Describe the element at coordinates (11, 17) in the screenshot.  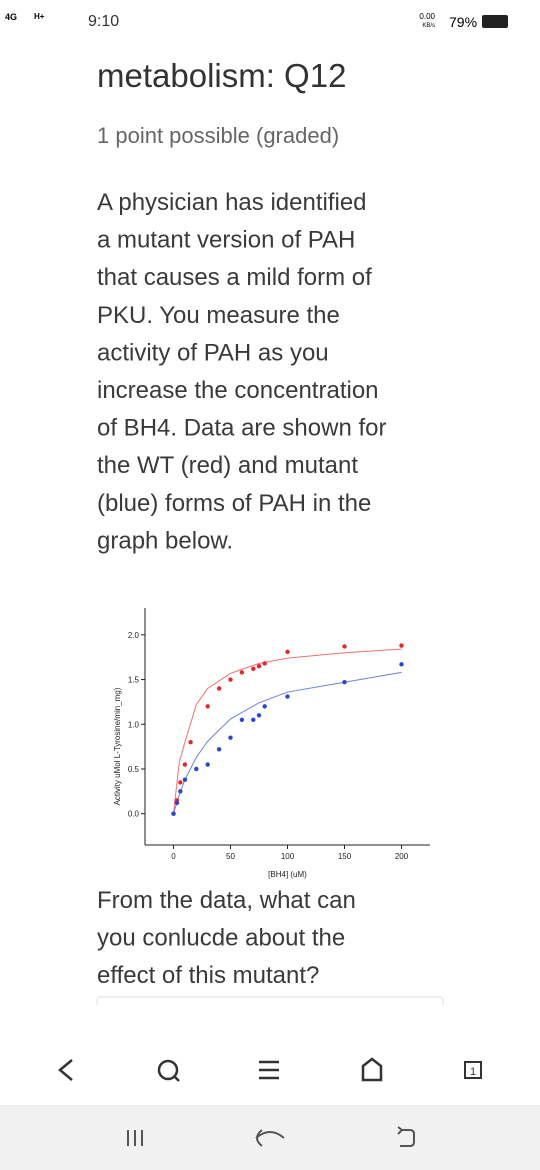
I see `network: 4G` at that location.